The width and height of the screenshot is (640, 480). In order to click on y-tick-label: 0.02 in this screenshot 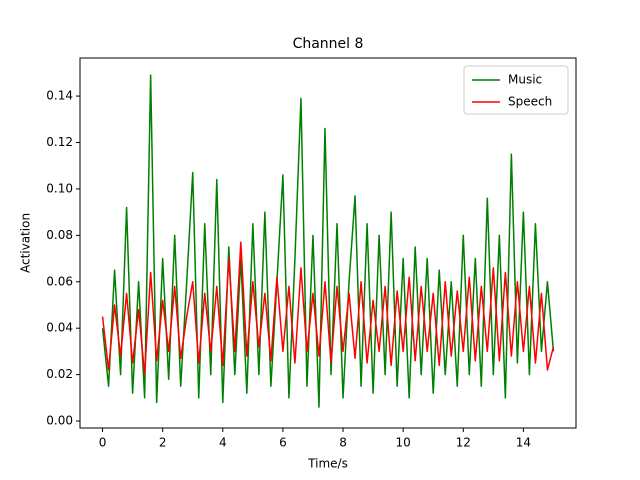, I will do `click(59, 374)`.